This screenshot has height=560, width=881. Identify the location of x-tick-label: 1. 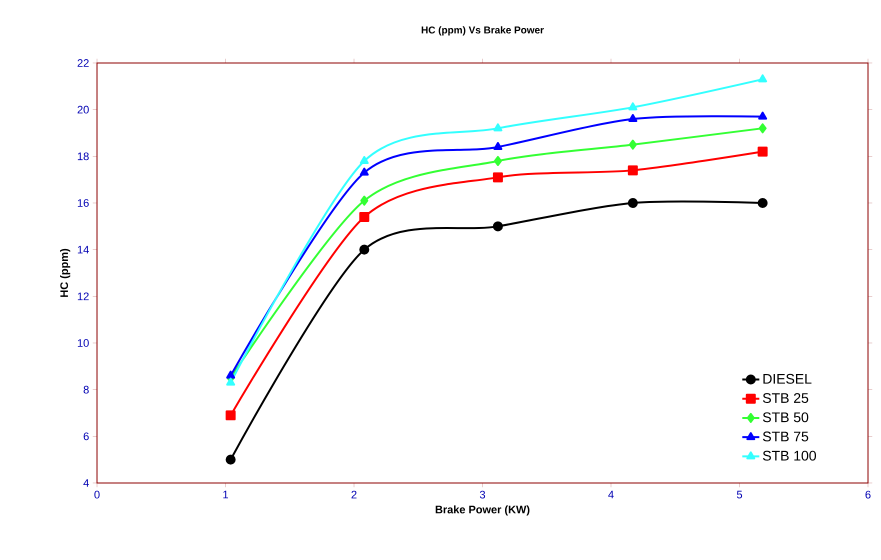
(225, 494).